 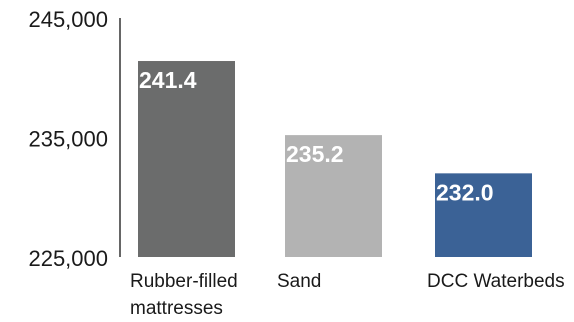 What do you see at coordinates (299, 281) in the screenshot?
I see `x-tick-label: Sand` at bounding box center [299, 281].